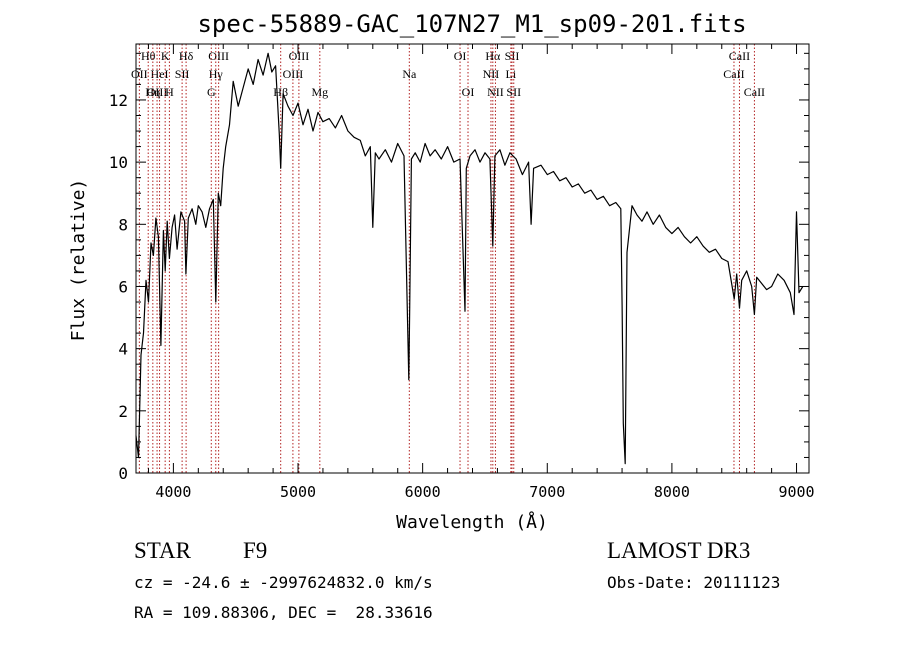  I want to click on line-marker-label: Hη, so click(152, 92).